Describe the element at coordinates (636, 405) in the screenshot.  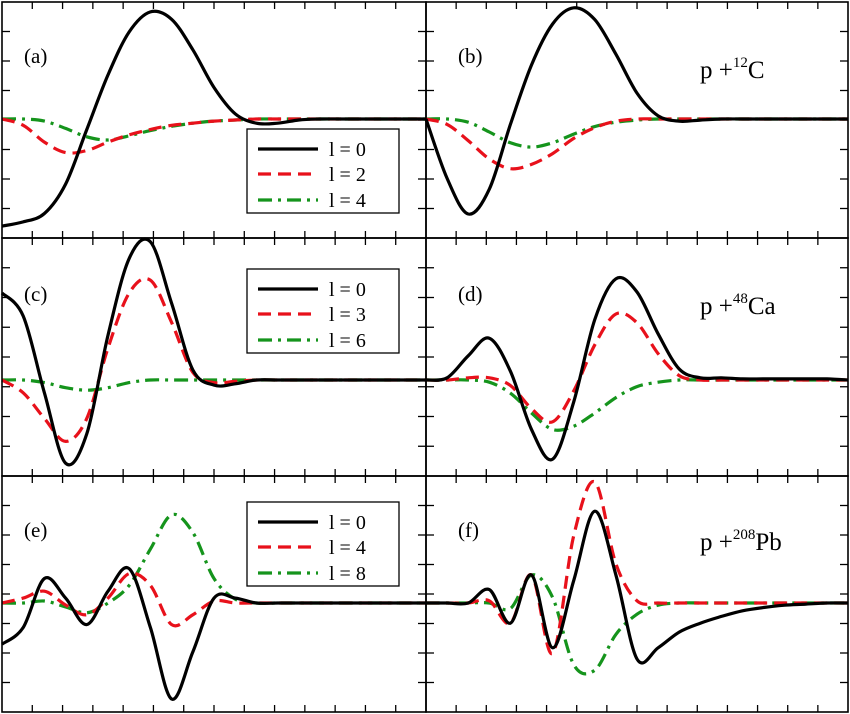
I see `series-line-d-dashdot` at that location.